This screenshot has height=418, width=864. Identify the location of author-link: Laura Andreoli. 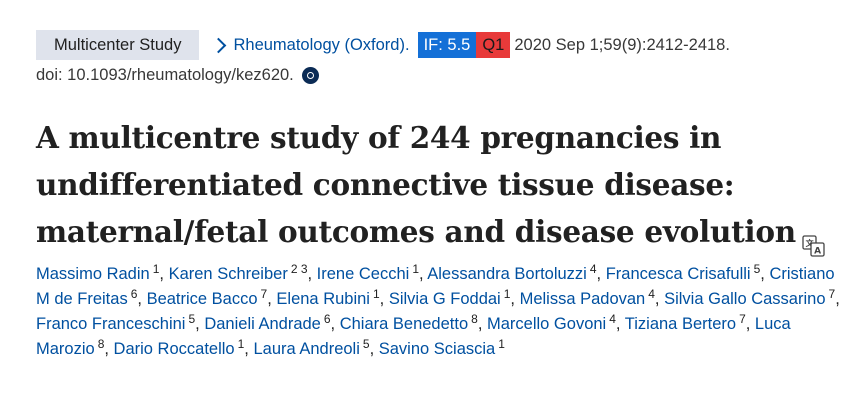
(306, 349).